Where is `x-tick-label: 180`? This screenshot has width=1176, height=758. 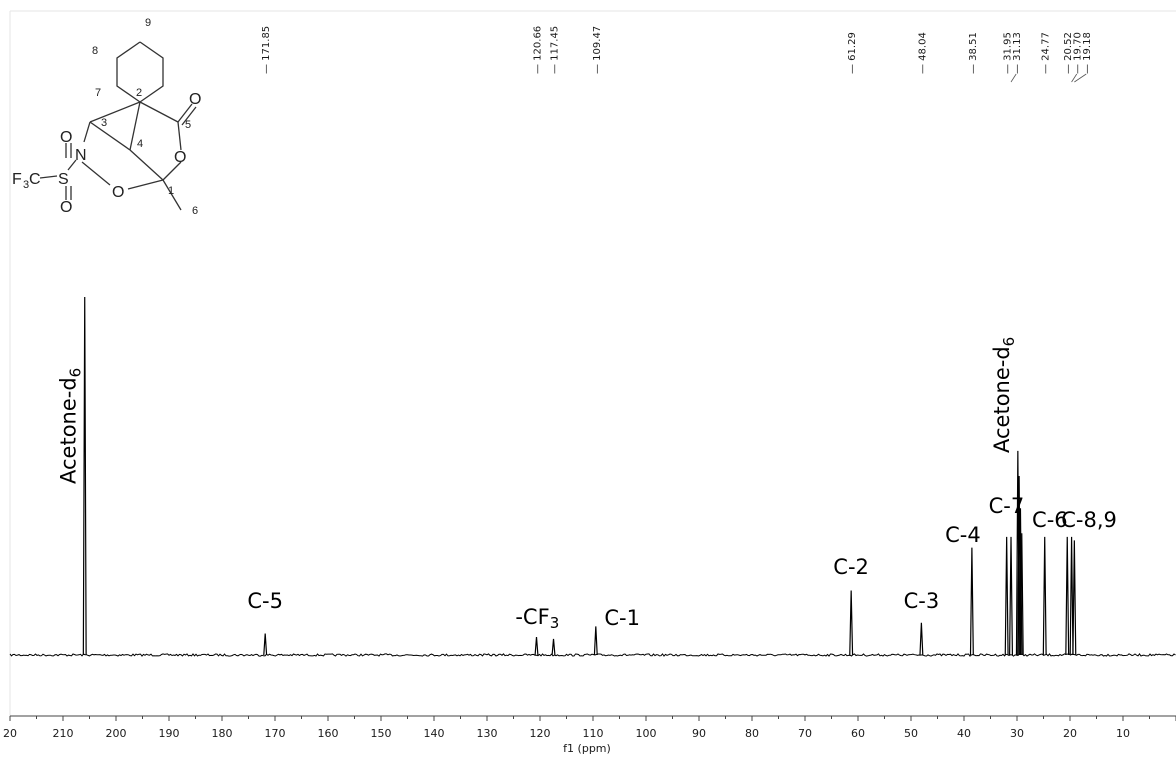
x-tick-label: 180 is located at coordinates (222, 733).